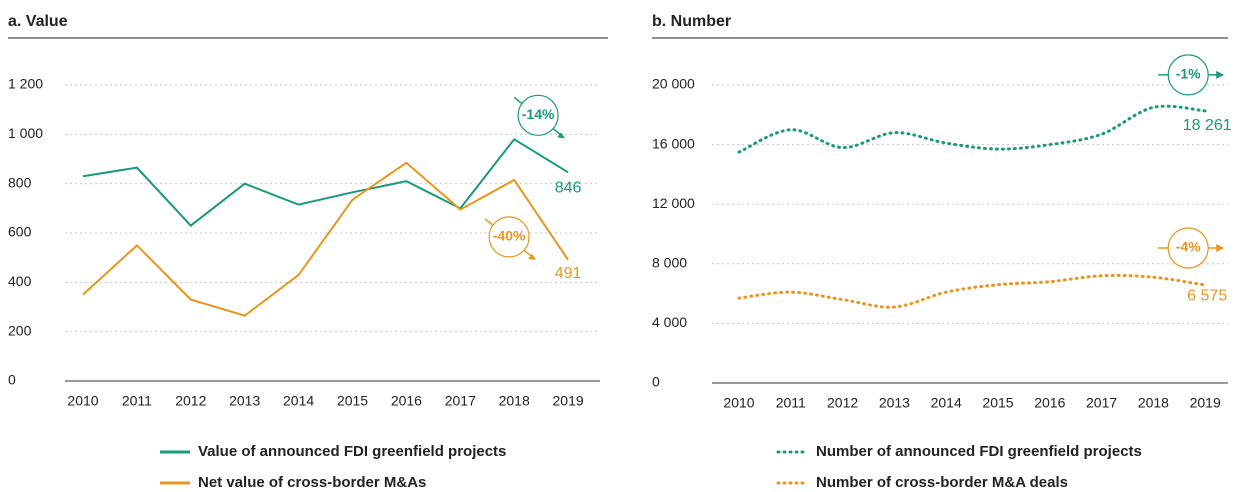  I want to click on change-label: -14%, so click(538, 114).